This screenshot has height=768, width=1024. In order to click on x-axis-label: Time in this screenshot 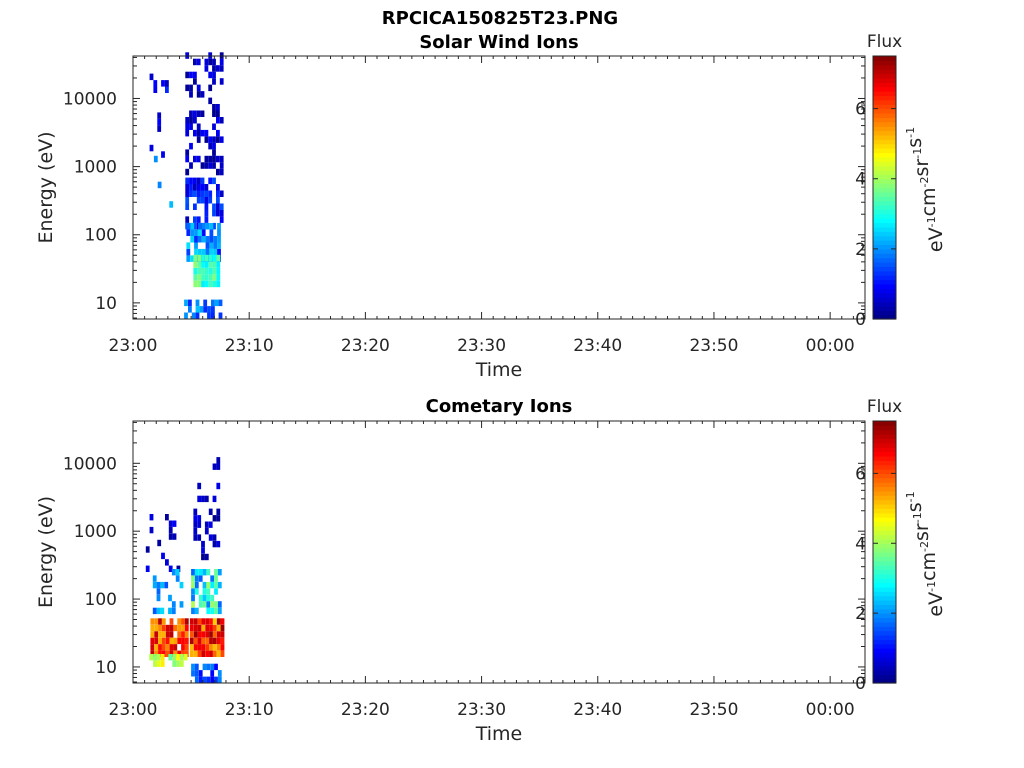, I will do `click(499, 734)`.